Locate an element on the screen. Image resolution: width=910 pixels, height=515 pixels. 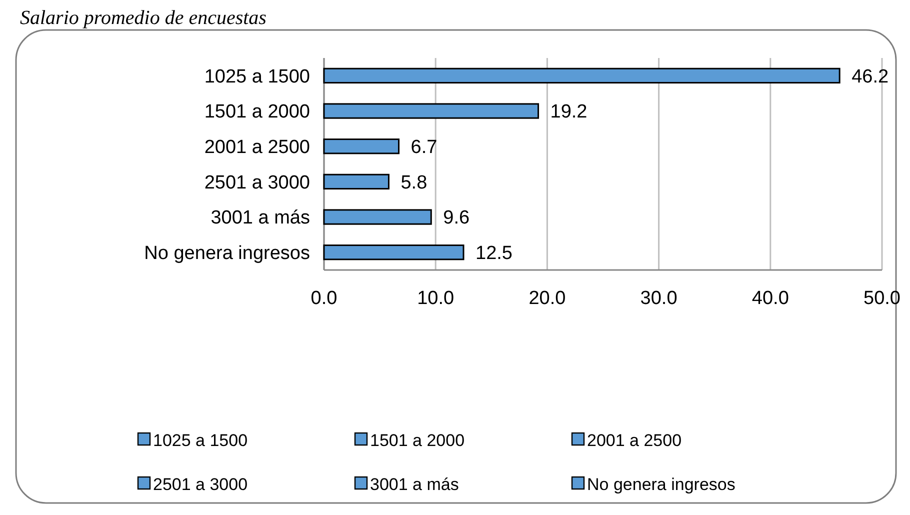
legend-label: 2001 a 2500 is located at coordinates (634, 440).